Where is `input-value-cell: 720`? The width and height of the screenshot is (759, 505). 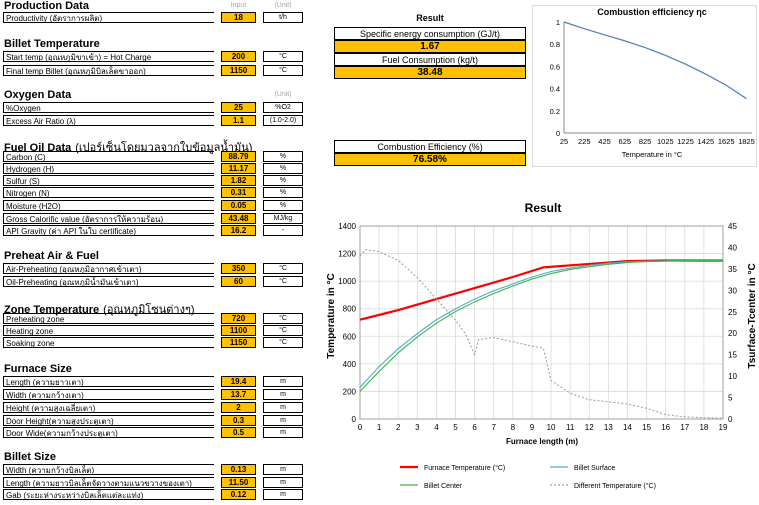
input-value-cell: 720 is located at coordinates (238, 318).